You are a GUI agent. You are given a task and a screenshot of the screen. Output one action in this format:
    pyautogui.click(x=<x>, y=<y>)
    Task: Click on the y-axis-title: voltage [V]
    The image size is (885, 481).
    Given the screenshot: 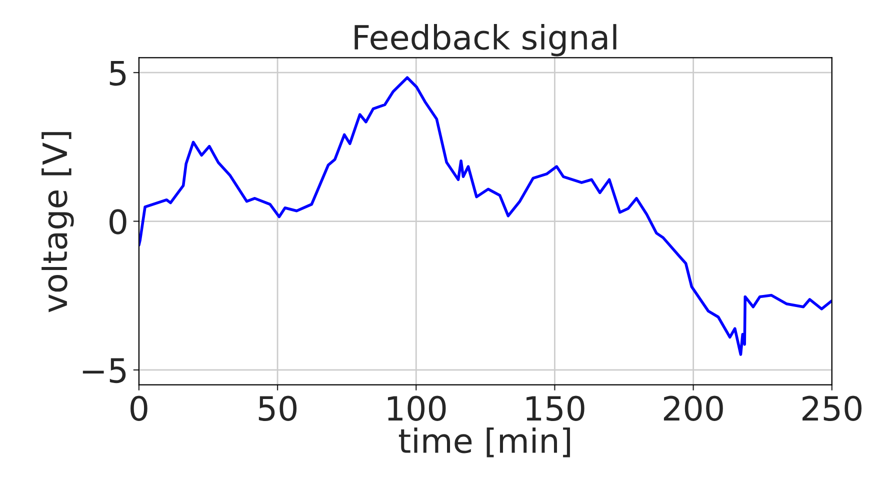 What is the action you would take?
    pyautogui.click(x=58, y=222)
    